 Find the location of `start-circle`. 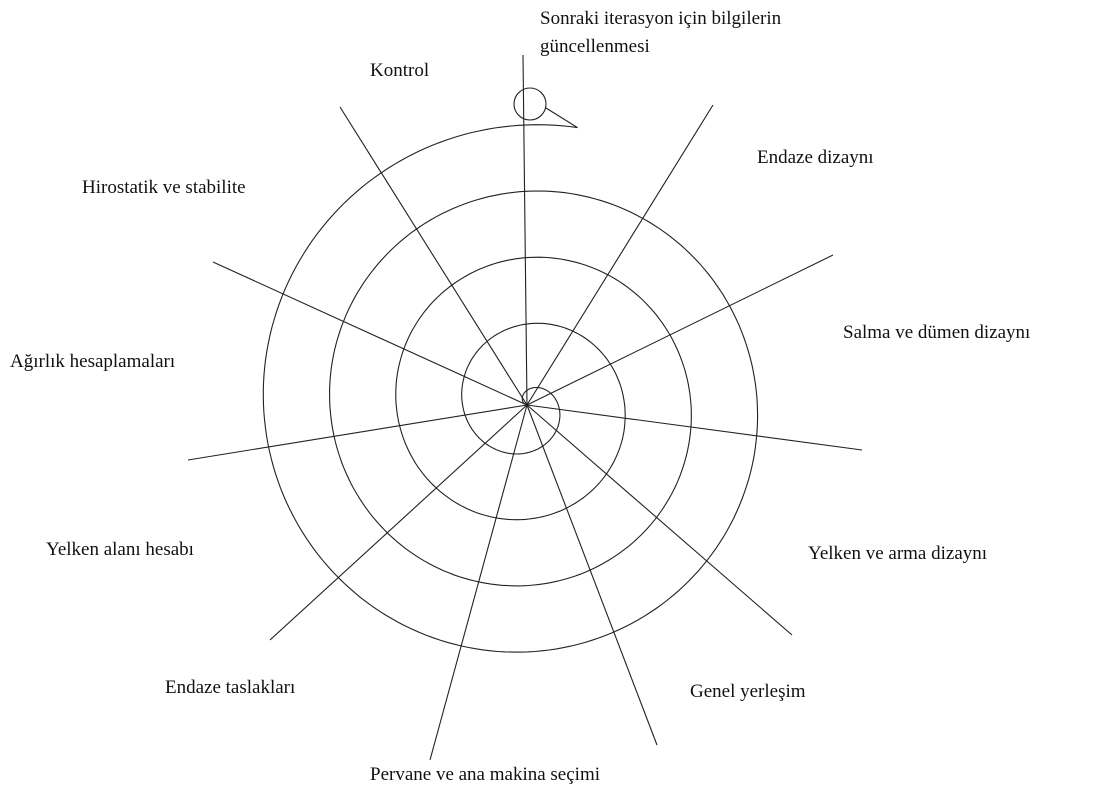

start-circle is located at coordinates (530, 104).